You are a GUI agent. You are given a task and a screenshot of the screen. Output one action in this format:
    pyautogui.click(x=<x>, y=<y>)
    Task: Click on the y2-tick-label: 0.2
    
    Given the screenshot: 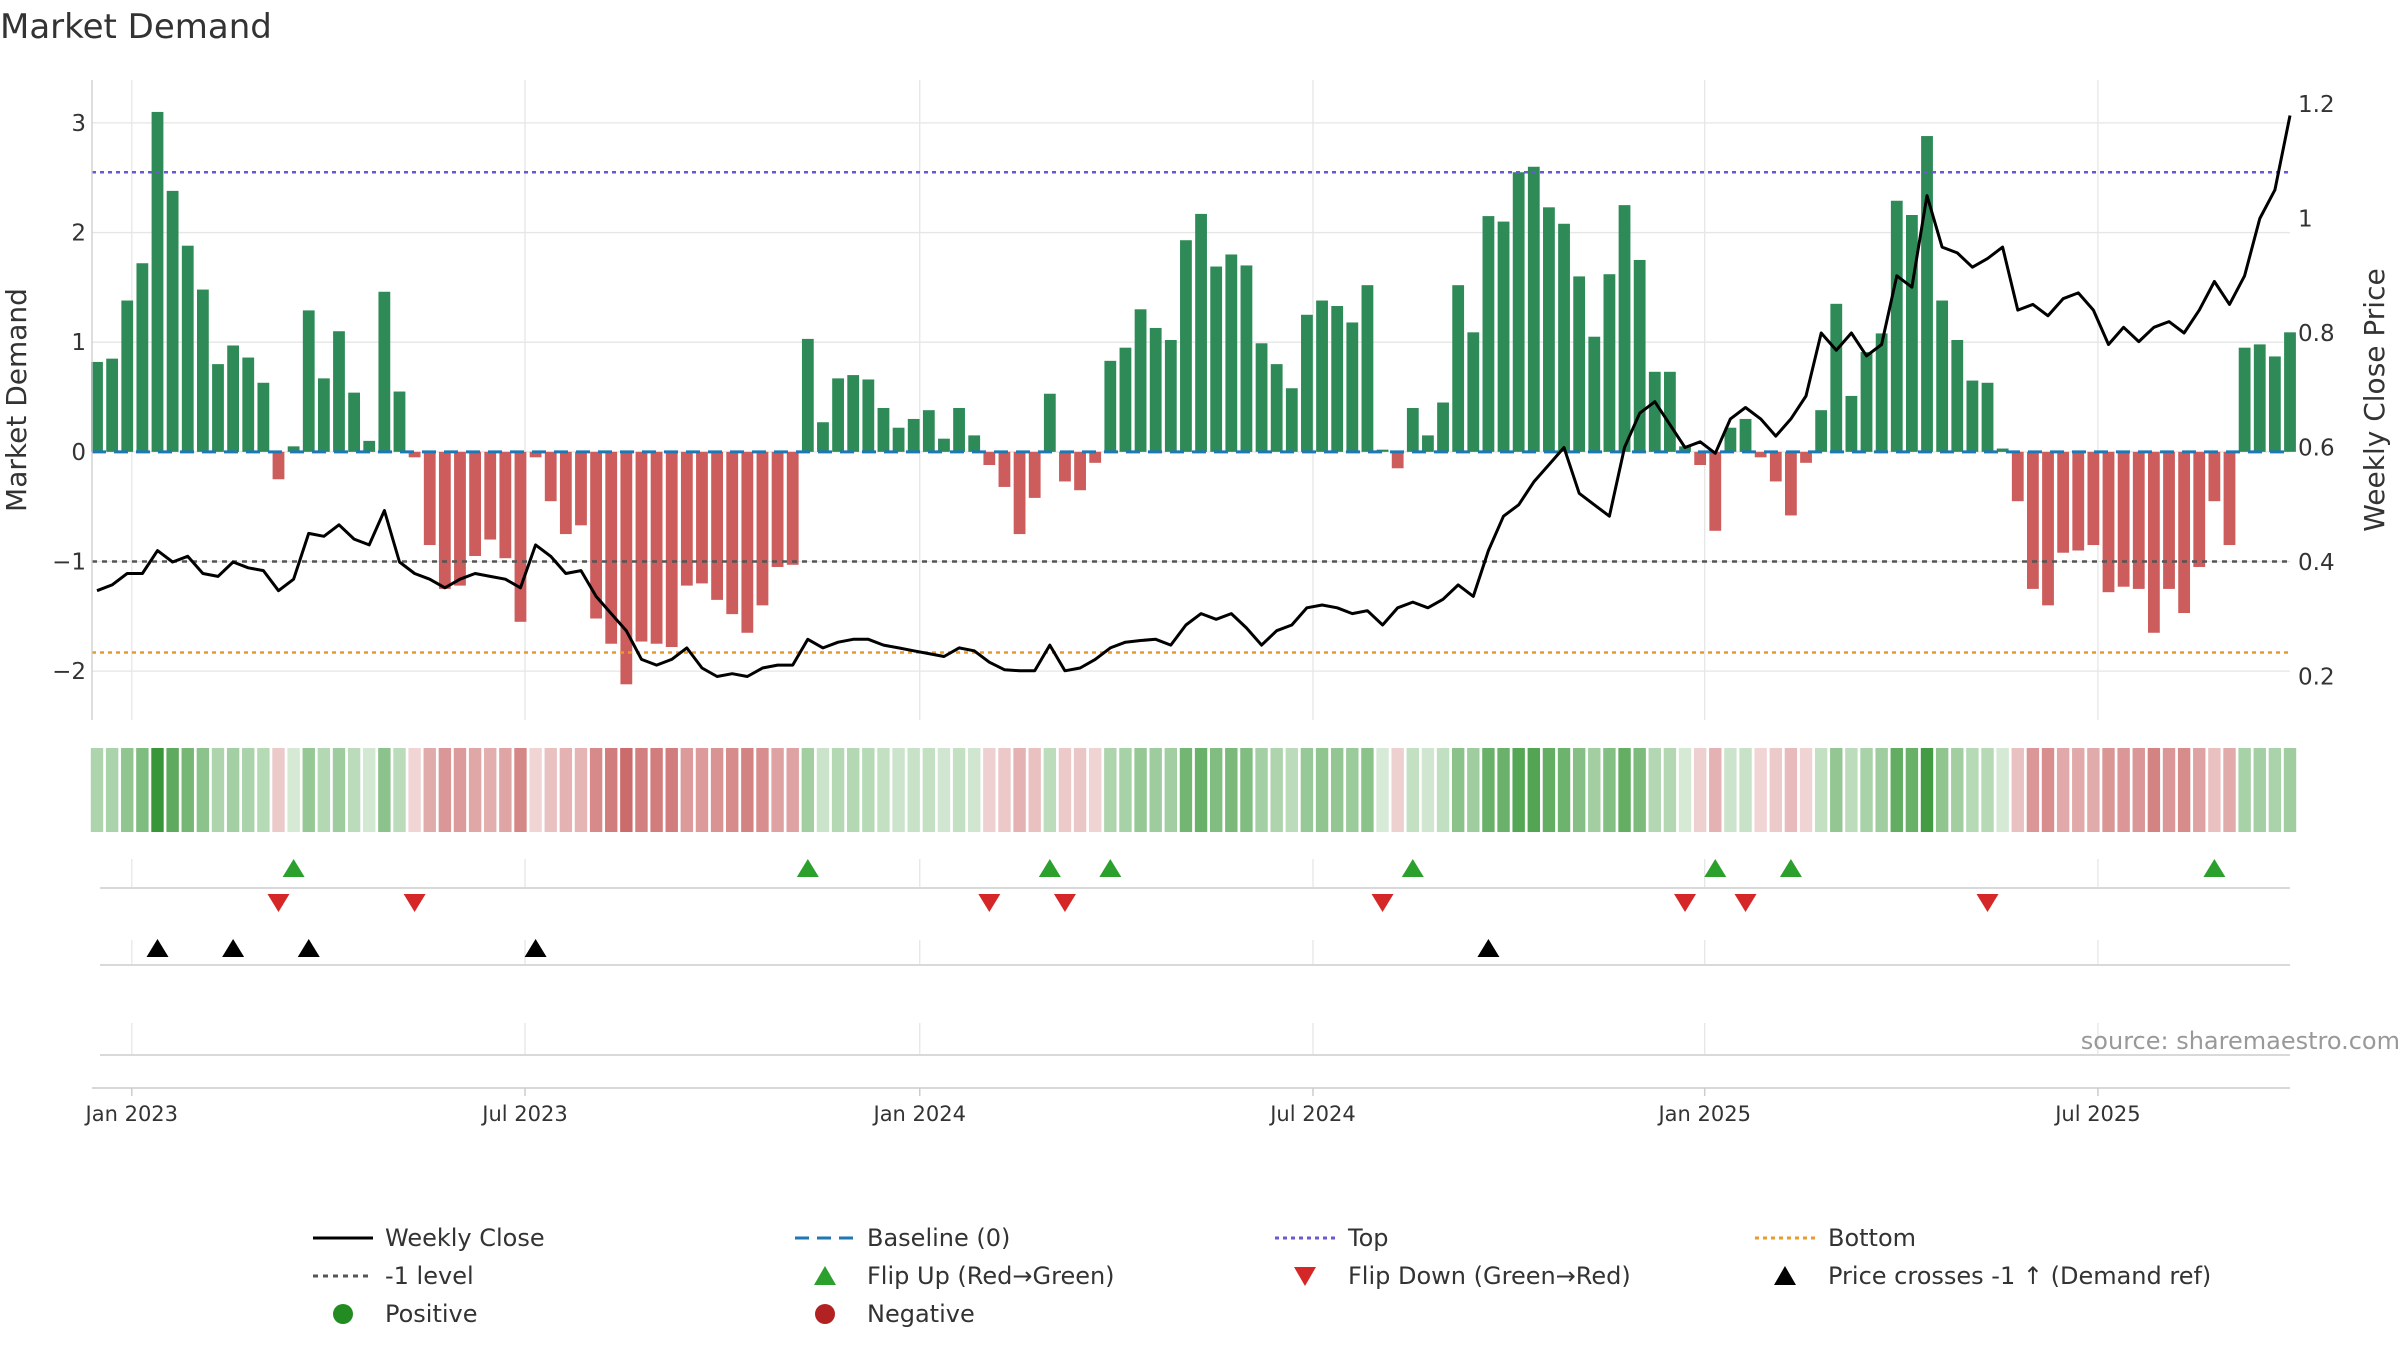 What is the action you would take?
    pyautogui.click(x=2316, y=678)
    